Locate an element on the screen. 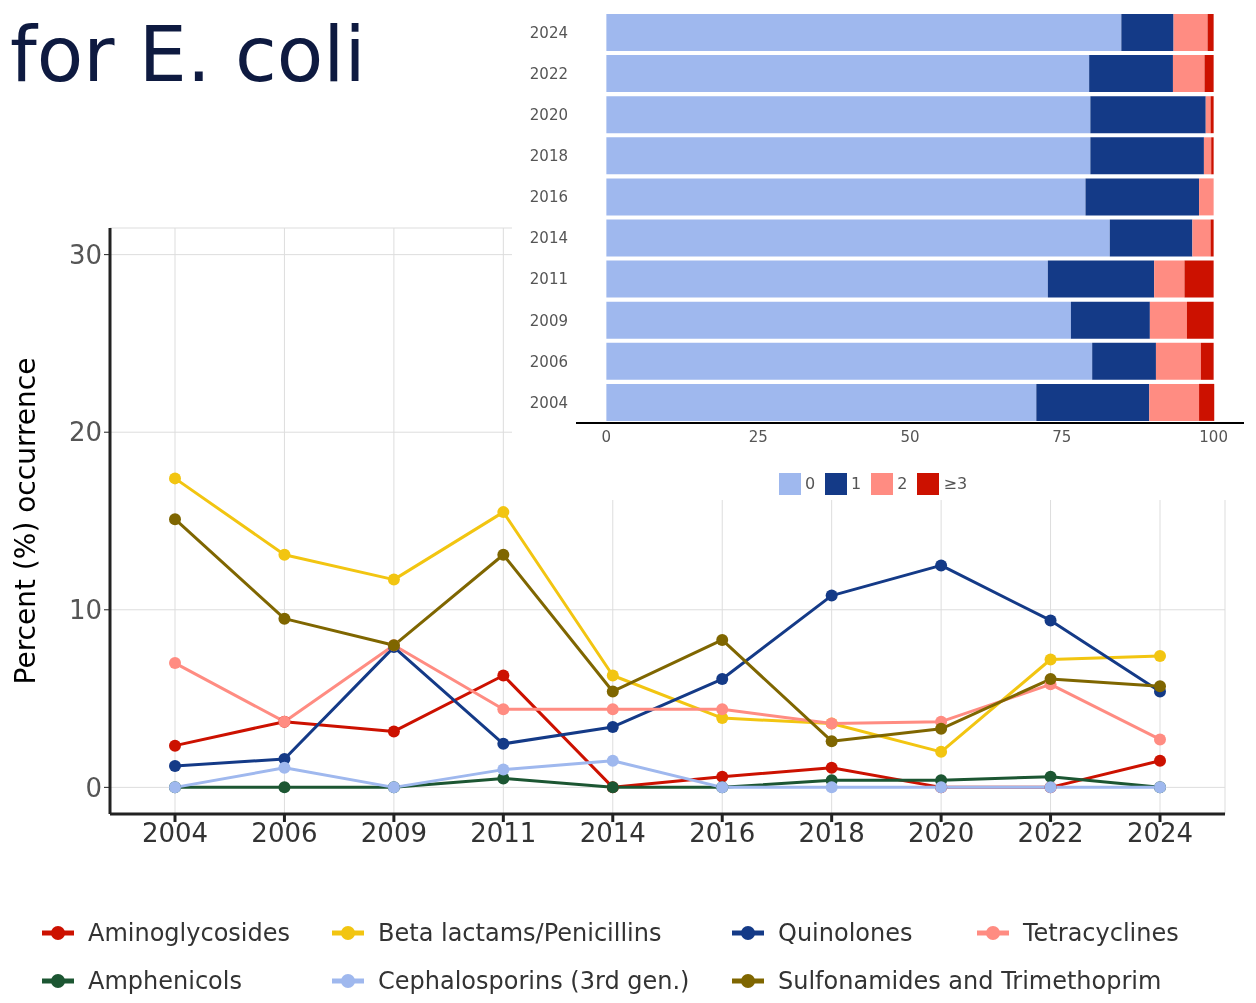  y-tick-label: 2014 is located at coordinates (548, 238).